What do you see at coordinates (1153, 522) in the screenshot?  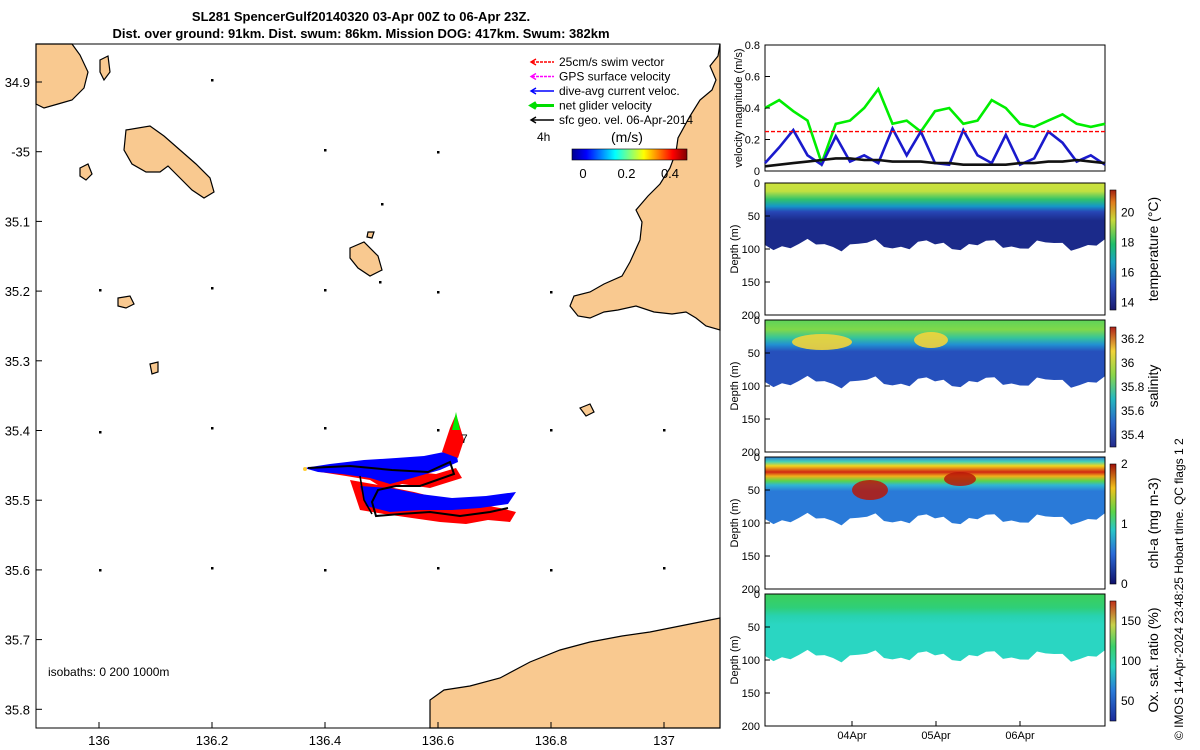 I see `section-colorbar-label: chl-a (mg m-3)` at bounding box center [1153, 522].